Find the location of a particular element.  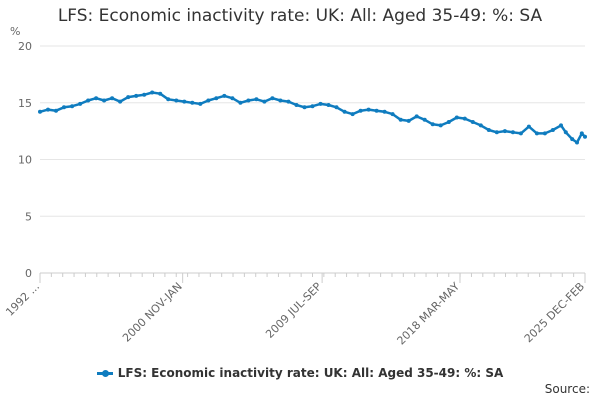

y-tick-label: 0 is located at coordinates (28, 273).